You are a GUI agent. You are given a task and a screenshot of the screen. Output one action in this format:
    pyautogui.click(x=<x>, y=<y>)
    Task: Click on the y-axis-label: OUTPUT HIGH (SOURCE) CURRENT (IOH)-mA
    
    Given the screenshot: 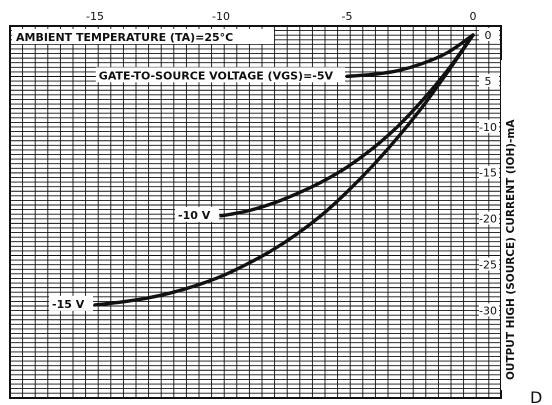 What is the action you would take?
    pyautogui.click(x=511, y=249)
    